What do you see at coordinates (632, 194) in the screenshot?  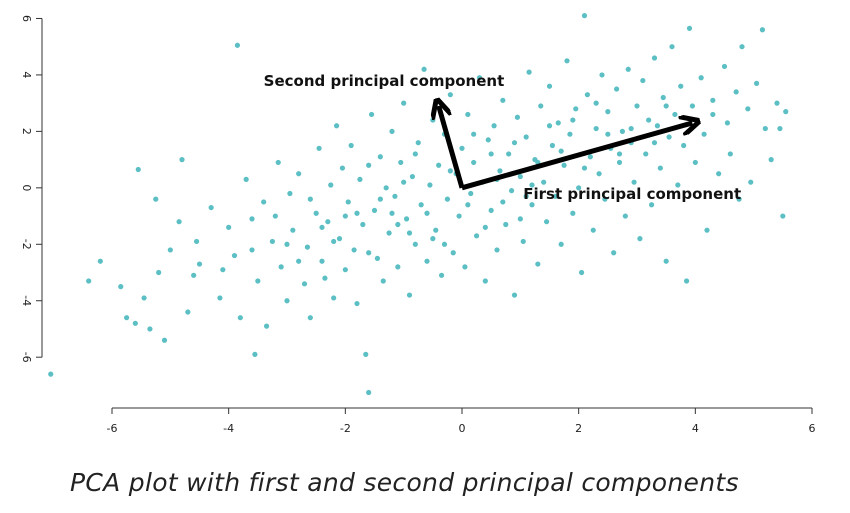 I see `annotation-label: First principal component` at bounding box center [632, 194].